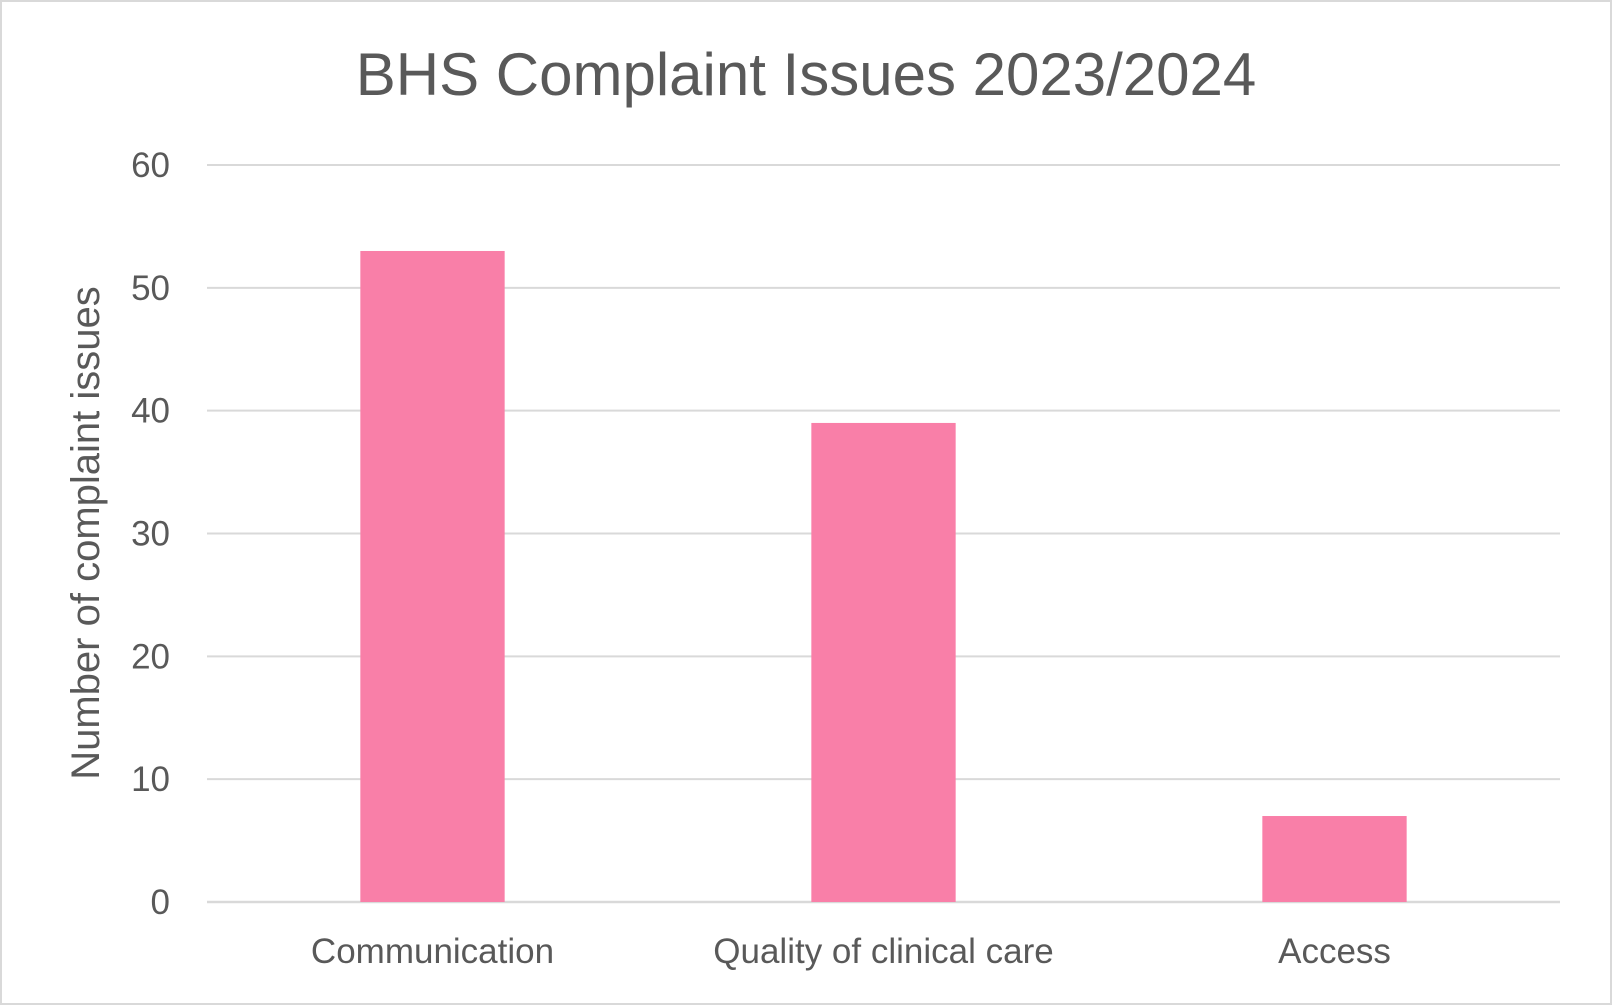  I want to click on bar-communication, so click(432, 576).